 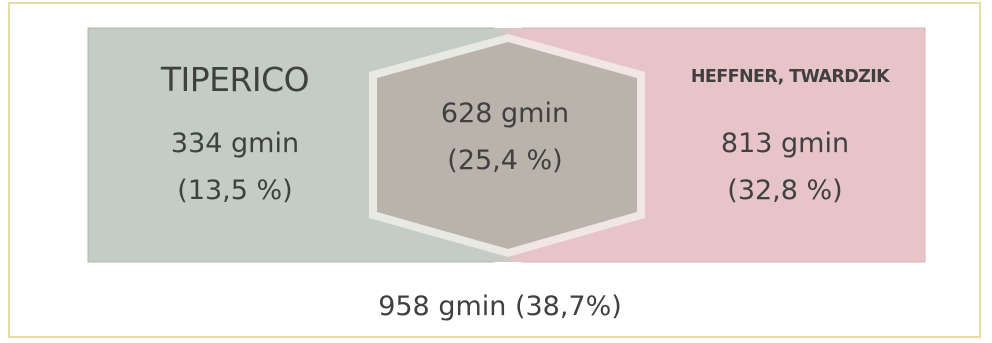 What do you see at coordinates (235, 143) in the screenshot?
I see `left-set-count: 334 gmin` at bounding box center [235, 143].